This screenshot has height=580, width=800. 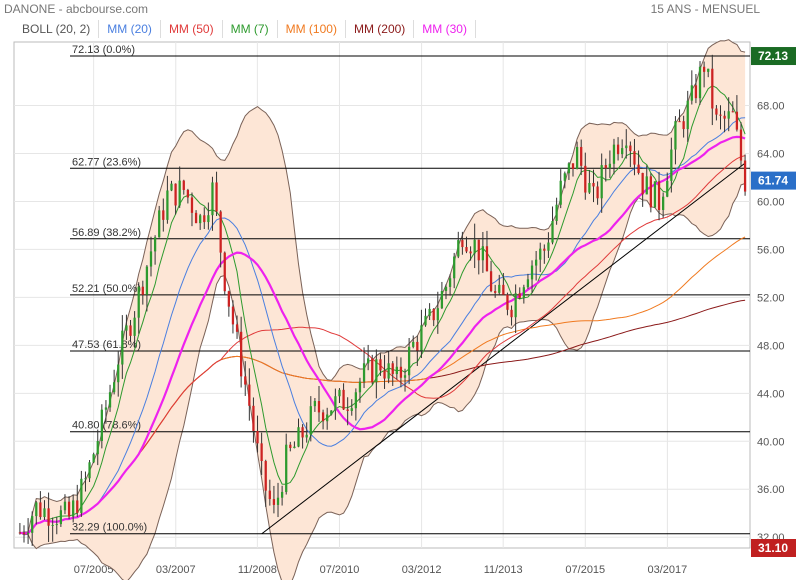 I want to click on legend-item: MM (100), so click(x=312, y=29).